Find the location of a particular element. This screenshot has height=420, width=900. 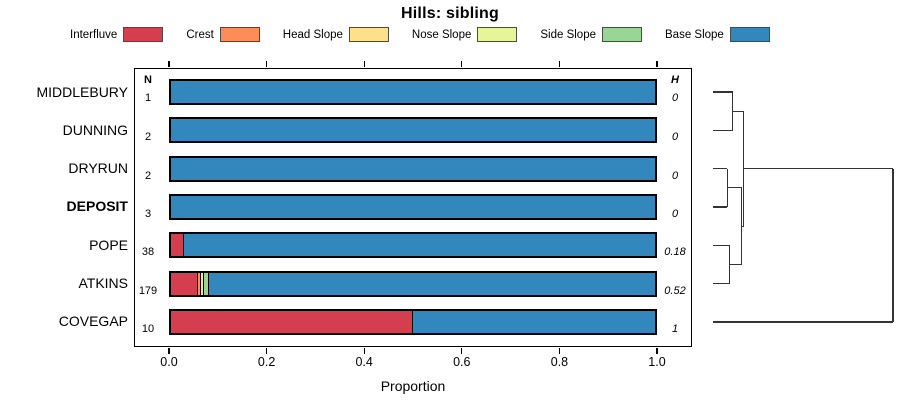

row-label-deposit: DEPOSIT is located at coordinates (97, 206).